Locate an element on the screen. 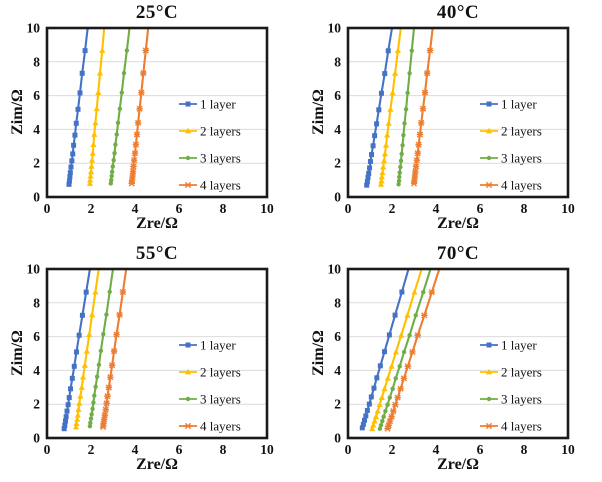  y-tick-label-4: 4 is located at coordinates (337, 370).